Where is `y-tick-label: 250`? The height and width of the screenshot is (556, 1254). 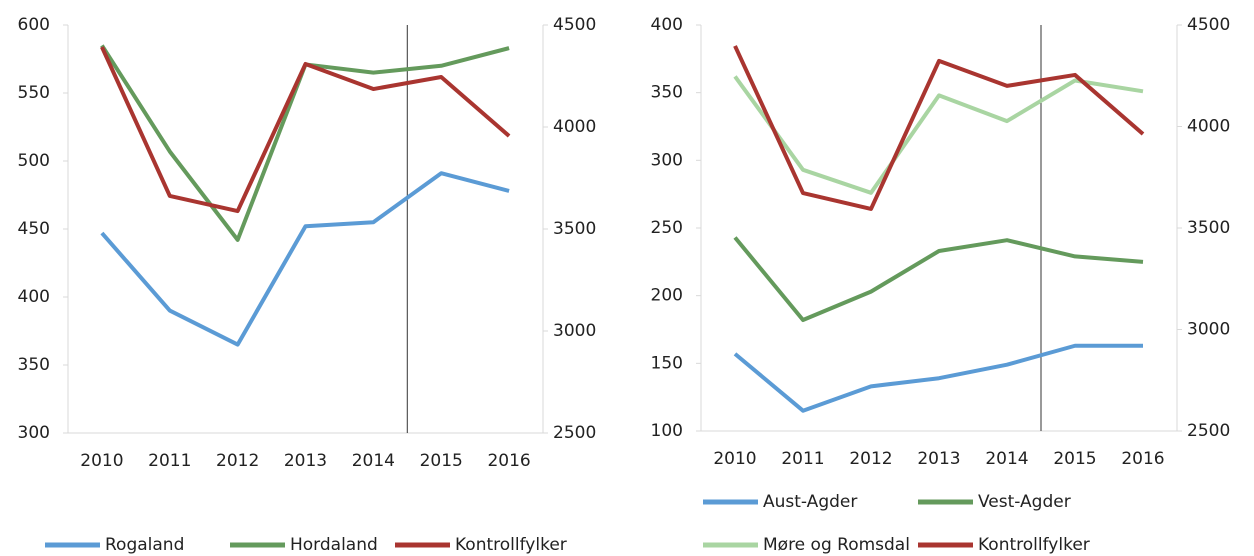 y-tick-label: 250 is located at coordinates (667, 228).